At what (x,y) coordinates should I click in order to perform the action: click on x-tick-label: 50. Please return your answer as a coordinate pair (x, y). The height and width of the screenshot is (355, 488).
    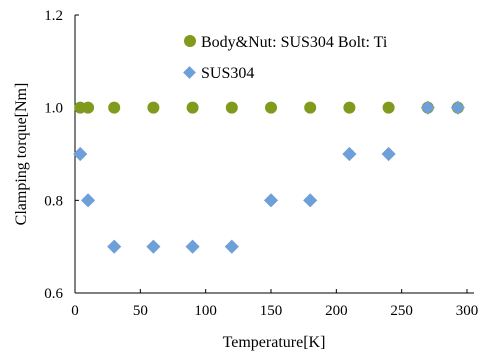
    Looking at the image, I should click on (140, 311).